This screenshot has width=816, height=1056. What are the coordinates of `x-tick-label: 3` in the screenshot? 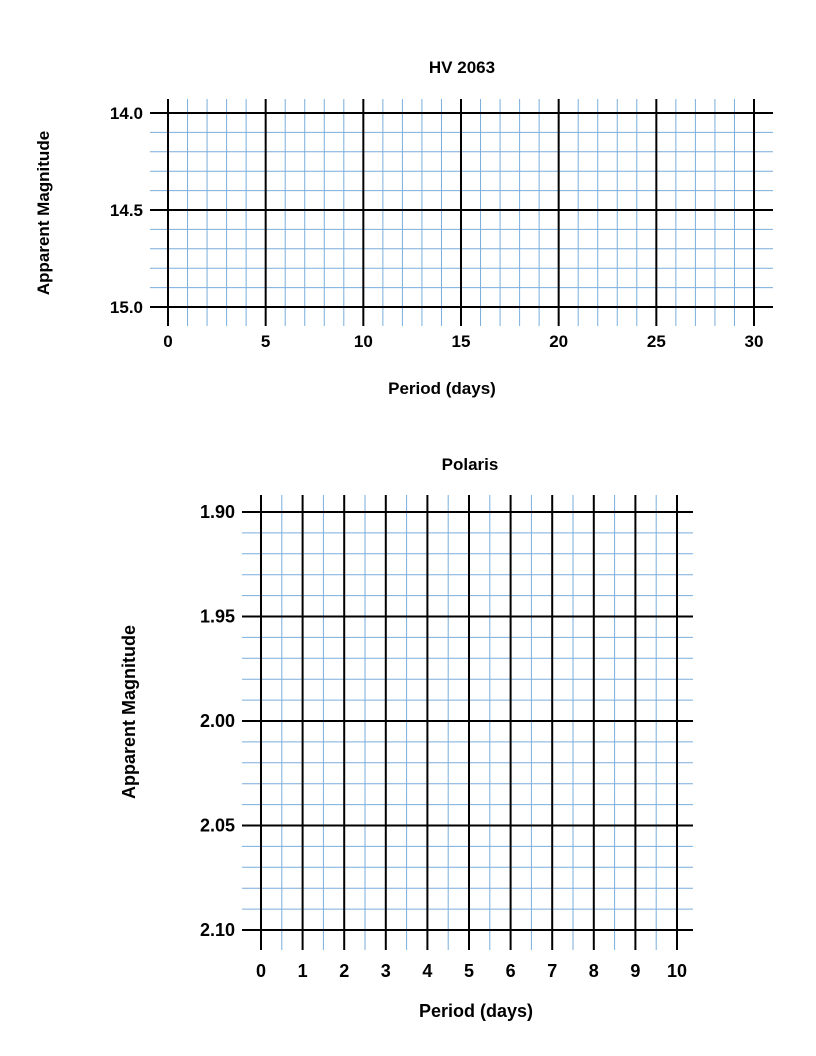 It's located at (386, 971).